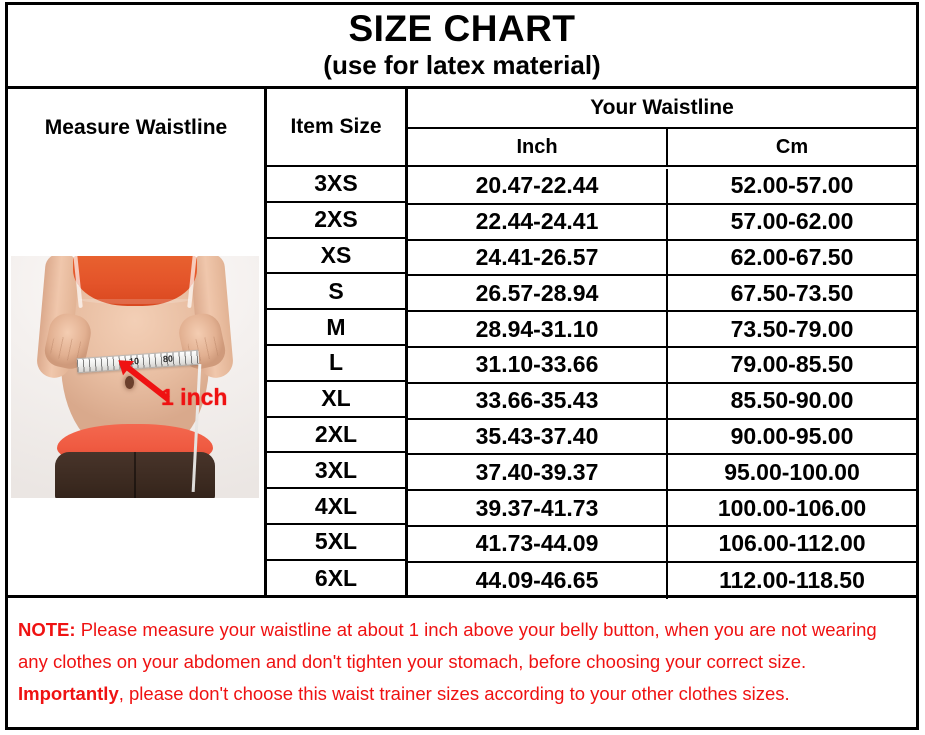  I want to click on measurement-photo: 10 80 1 inch, so click(135, 377).